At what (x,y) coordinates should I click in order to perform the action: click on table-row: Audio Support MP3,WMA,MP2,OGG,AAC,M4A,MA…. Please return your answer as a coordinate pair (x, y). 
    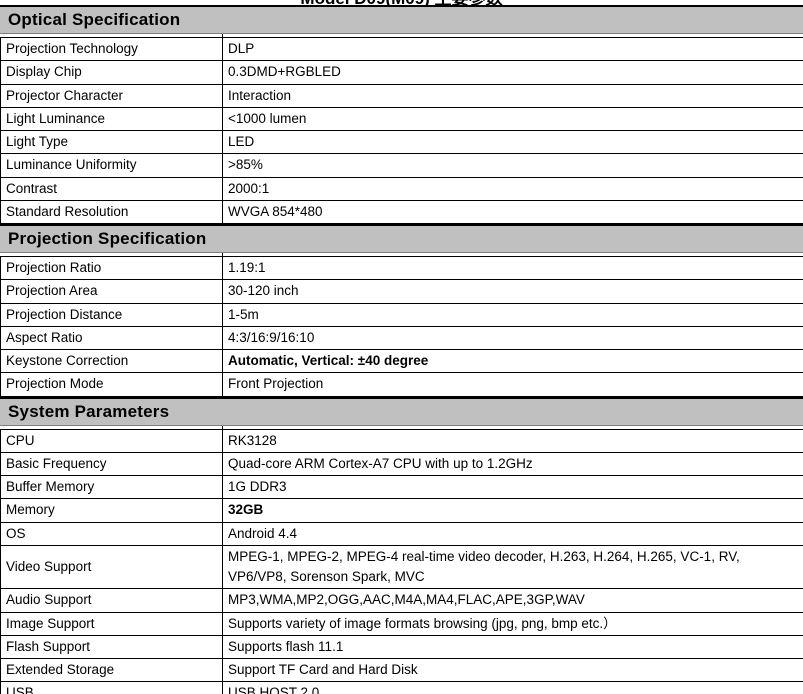
    Looking at the image, I should click on (401, 600).